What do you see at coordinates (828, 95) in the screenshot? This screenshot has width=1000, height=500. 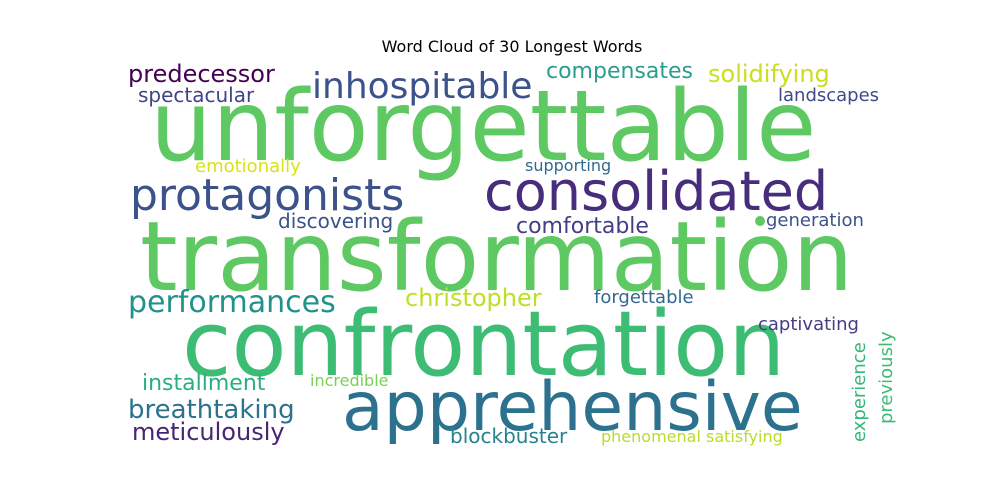 I see `word-landscapes: landscapes` at bounding box center [828, 95].